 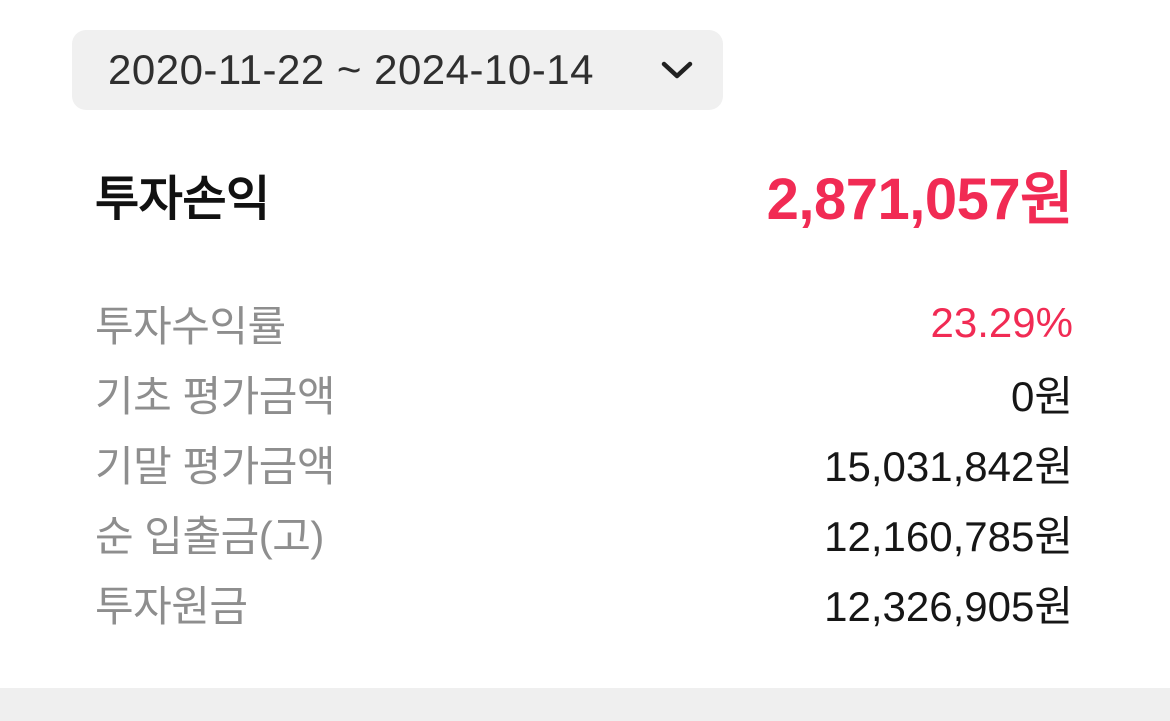 I want to click on profit-summary-value: 2,871,057원, so click(x=920, y=199).